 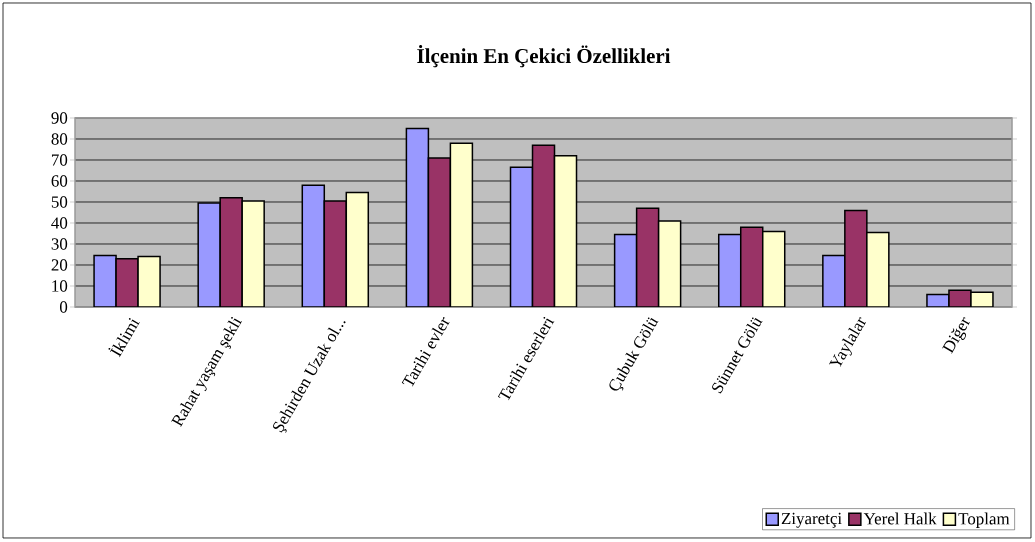 What do you see at coordinates (544, 56) in the screenshot?
I see `chart-title: İlçenin En Çekici Özellikleri` at bounding box center [544, 56].